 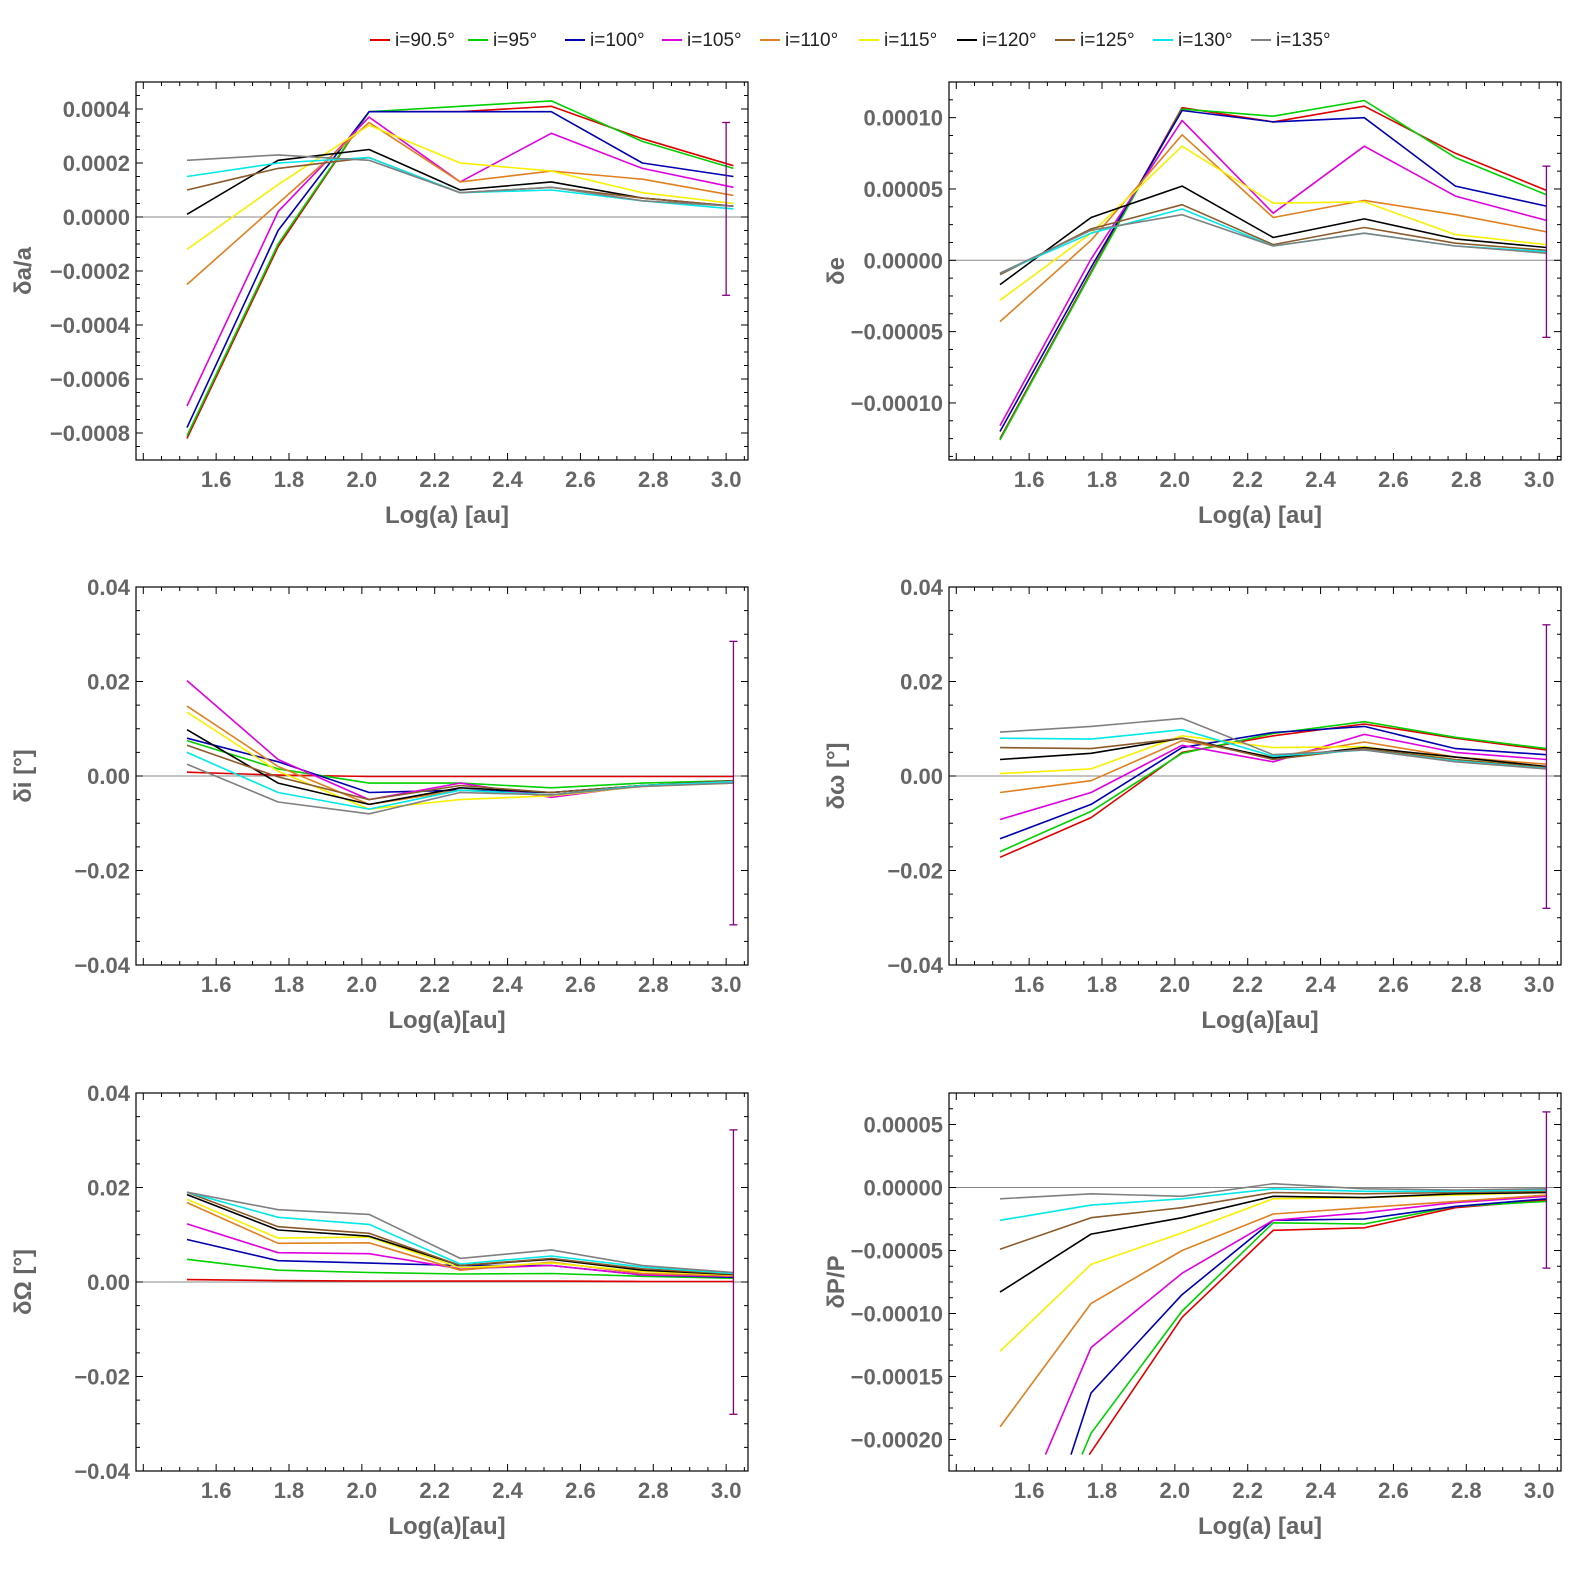 What do you see at coordinates (1303, 40) in the screenshot?
I see `legend-label: i=135°` at bounding box center [1303, 40].